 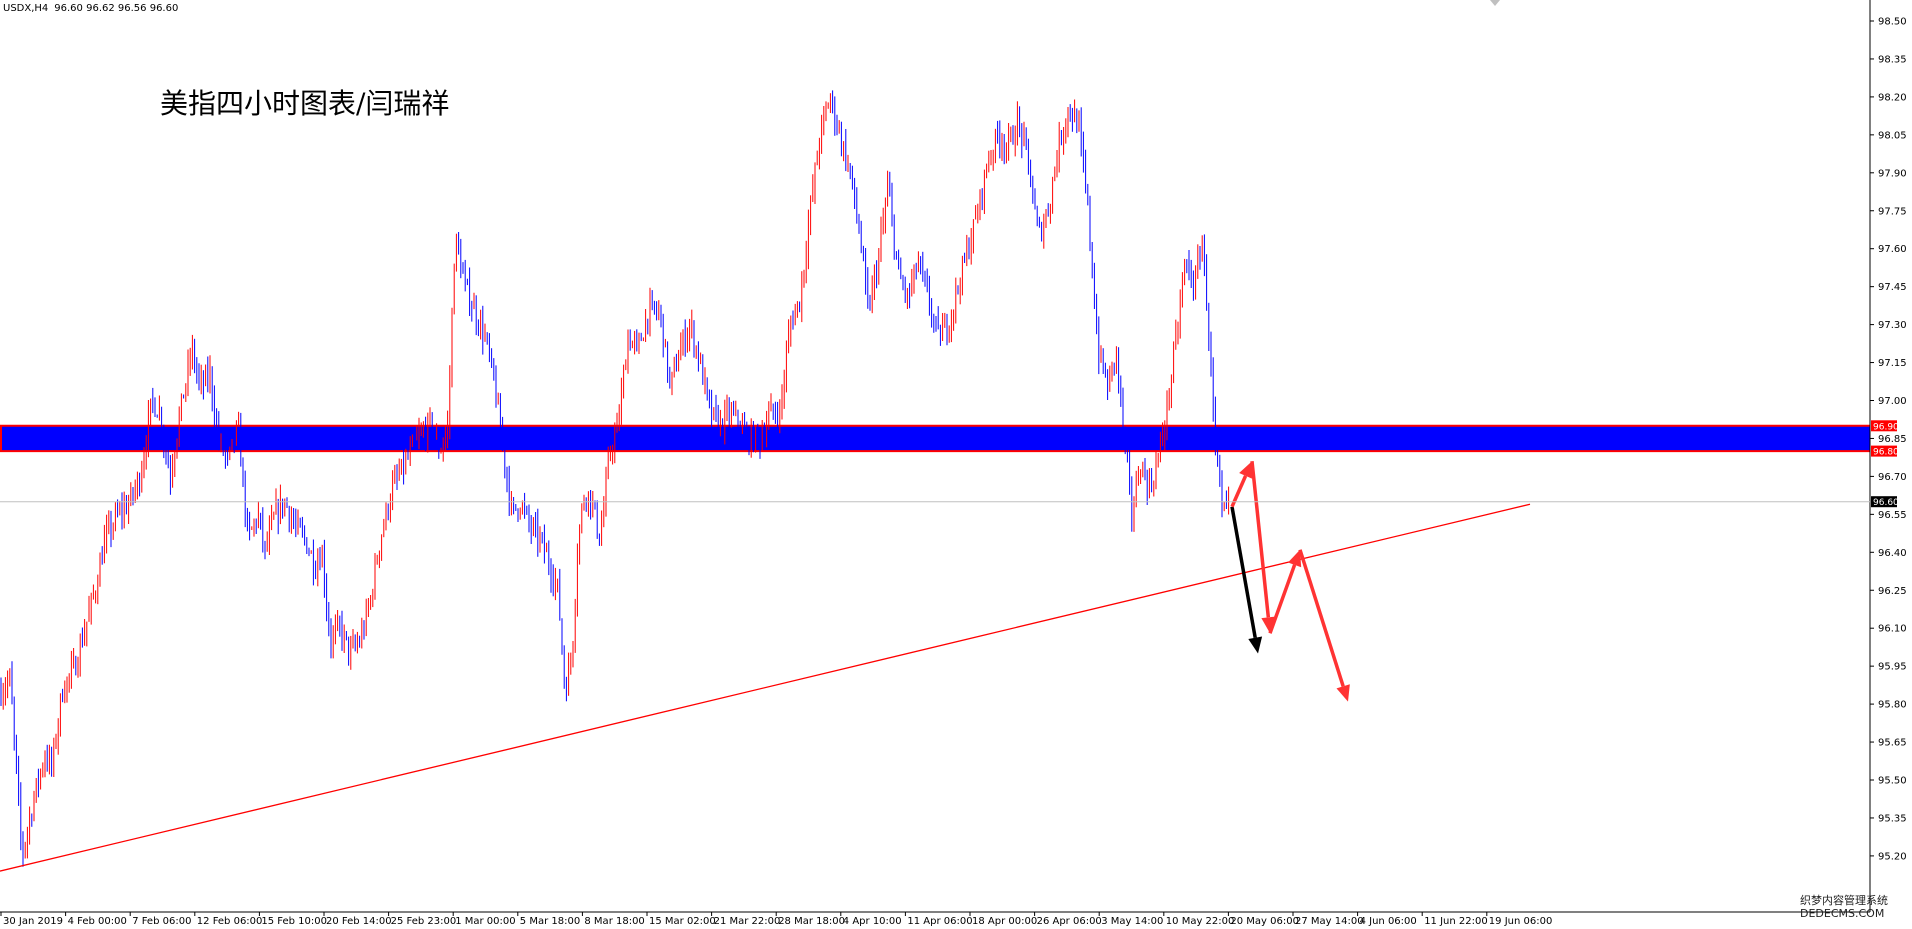 What do you see at coordinates (1200, 921) in the screenshot?
I see `x-tick-label: 10 May 22:00` at bounding box center [1200, 921].